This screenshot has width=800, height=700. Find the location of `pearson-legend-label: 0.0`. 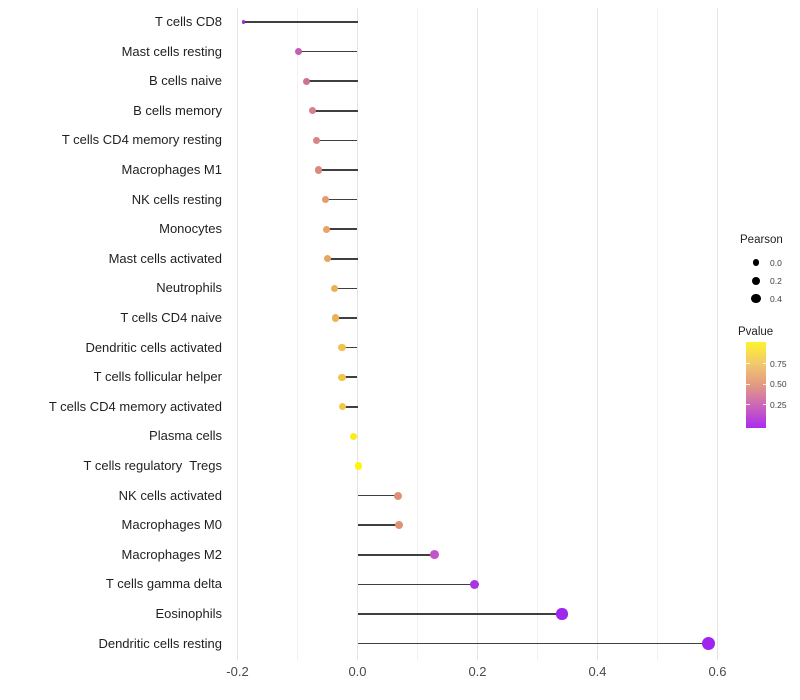

pearson-legend-label: 0.0 is located at coordinates (776, 262).